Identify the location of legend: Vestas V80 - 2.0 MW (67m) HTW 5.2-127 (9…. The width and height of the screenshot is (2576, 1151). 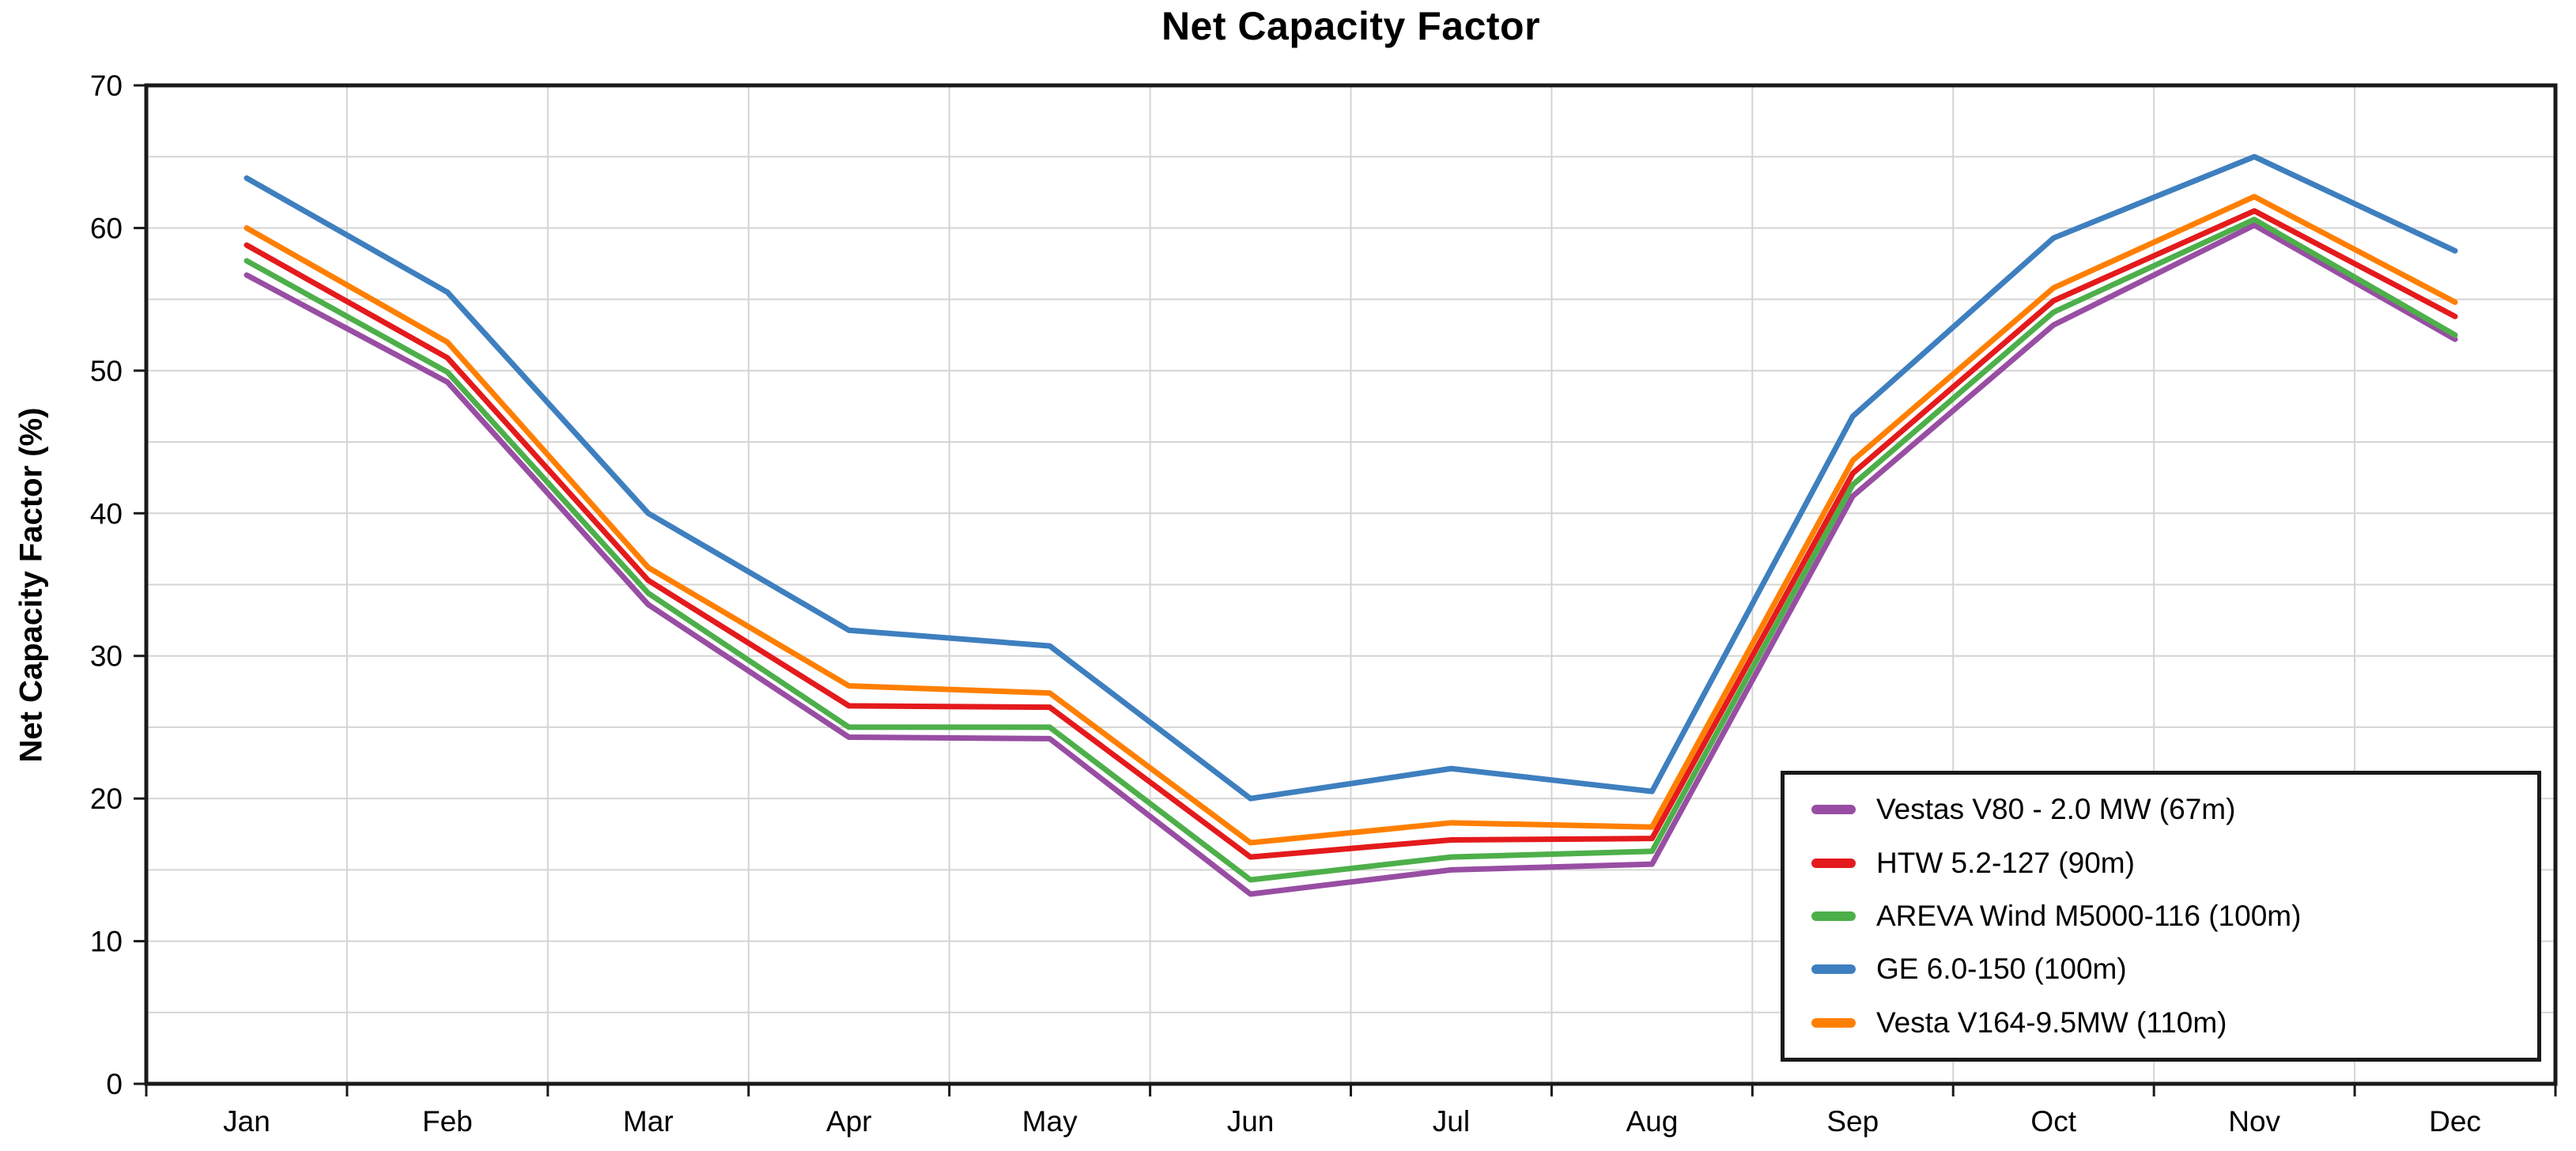
(2161, 916).